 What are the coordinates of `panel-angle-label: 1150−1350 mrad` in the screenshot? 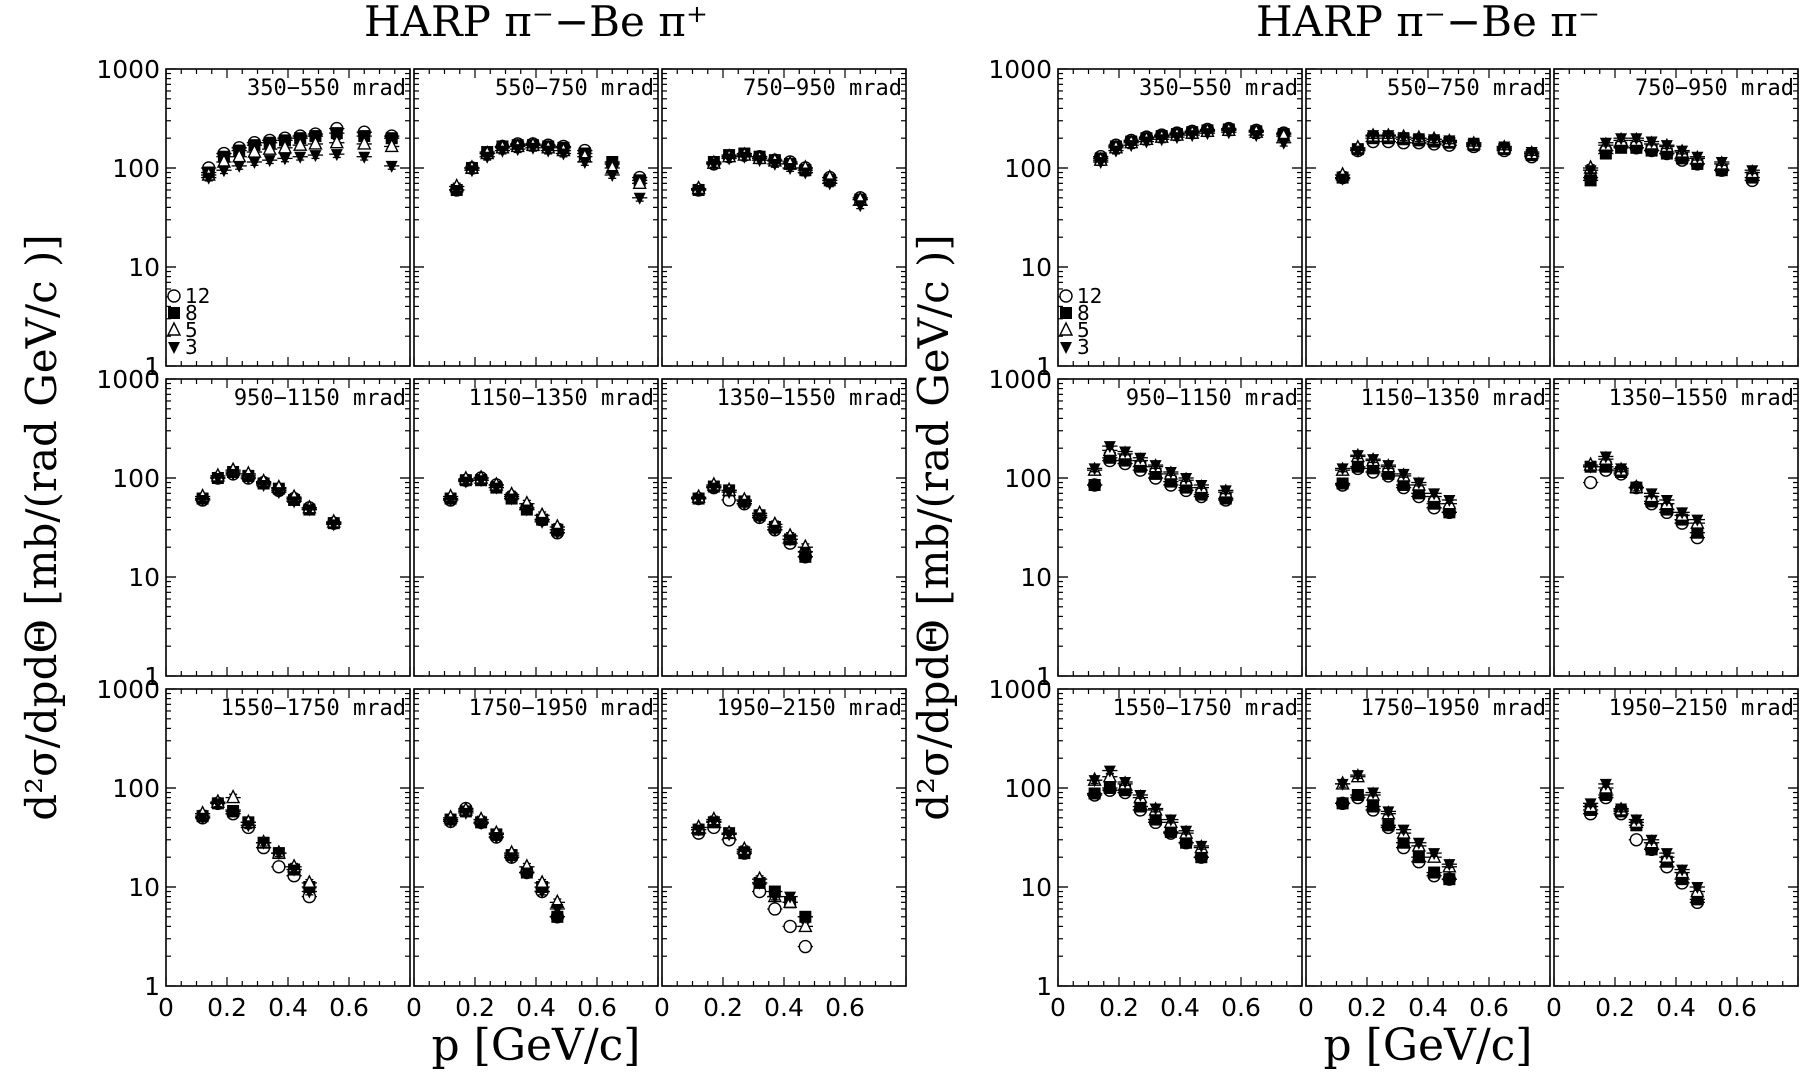 It's located at (561, 398).